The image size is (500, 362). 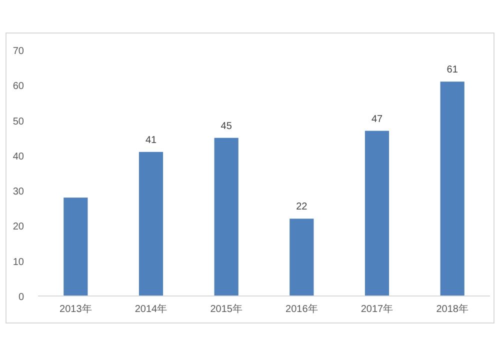 I want to click on x-tick-label: 2018年, so click(x=452, y=309).